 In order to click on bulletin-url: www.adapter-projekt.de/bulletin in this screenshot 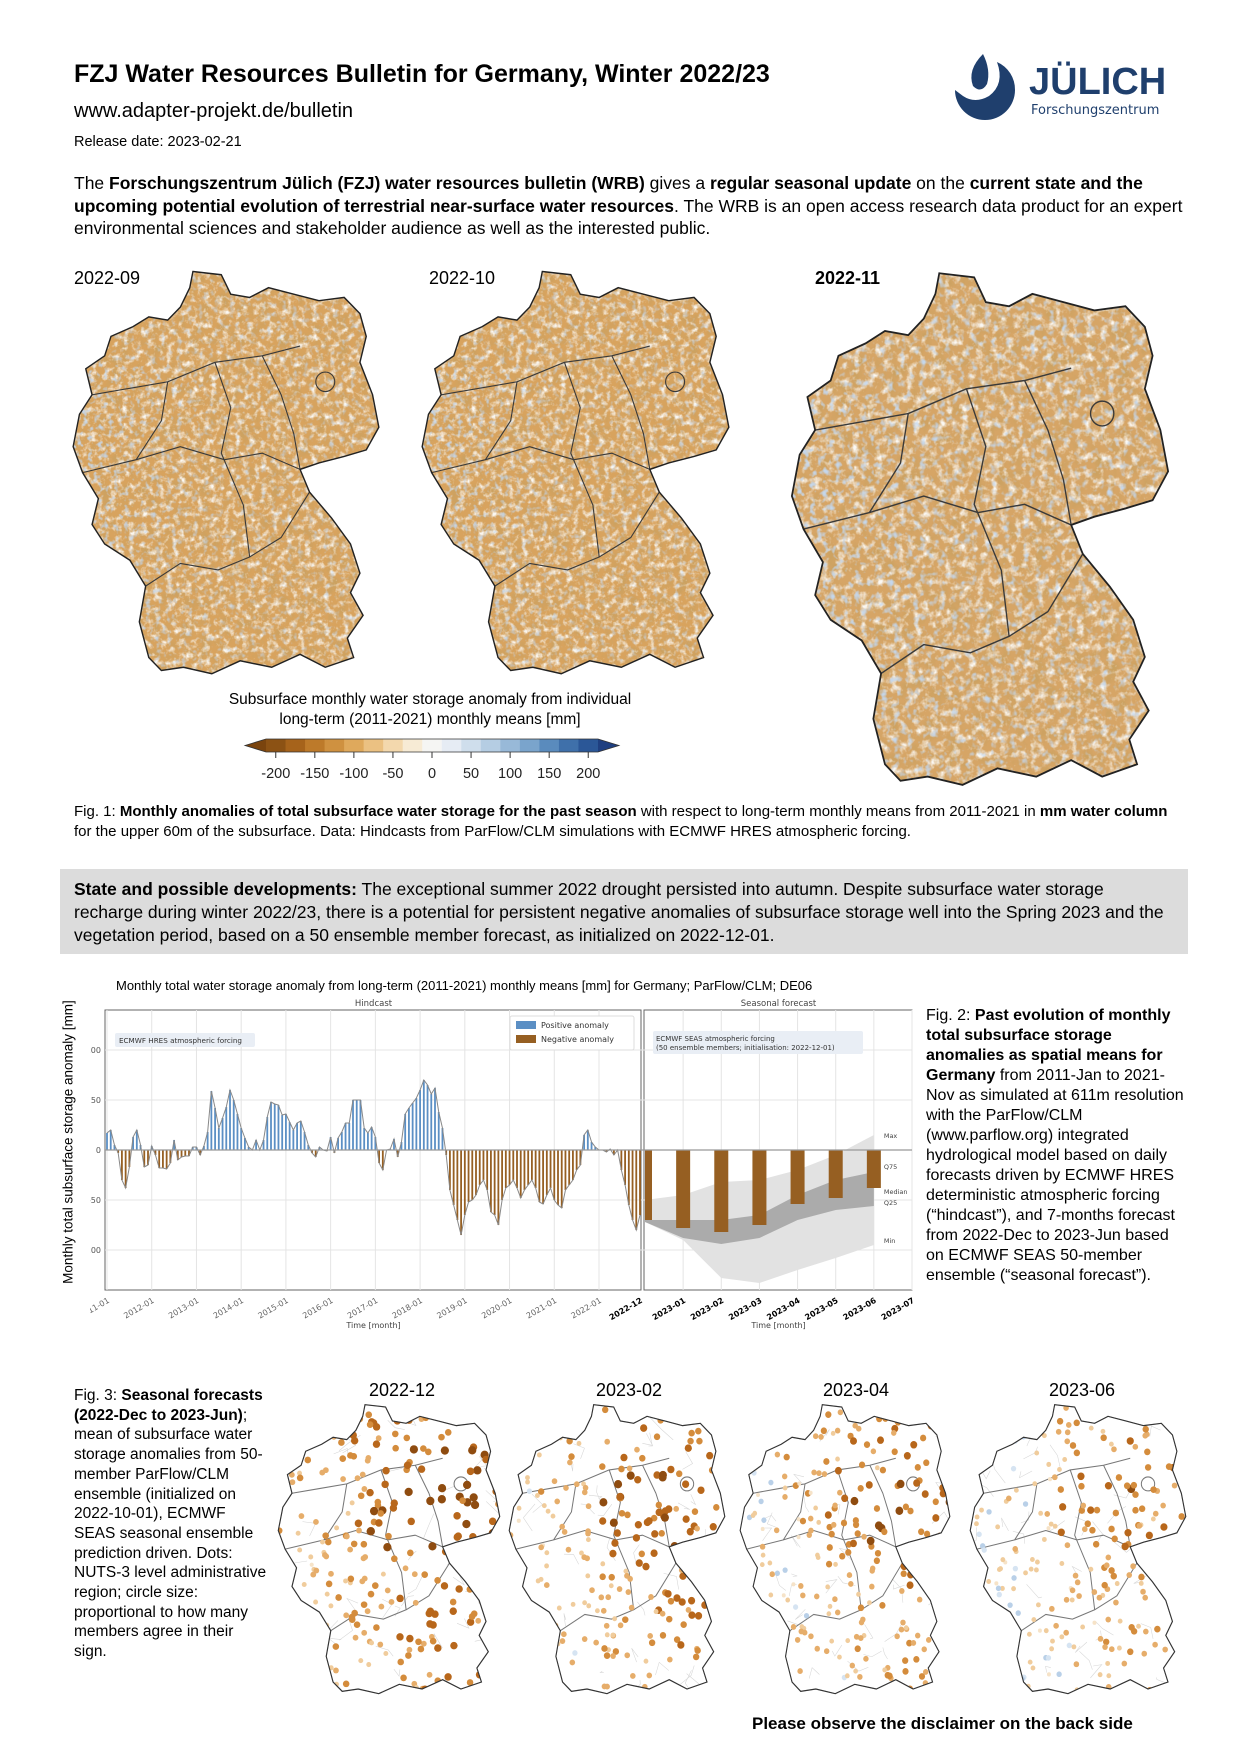, I will do `click(214, 111)`.